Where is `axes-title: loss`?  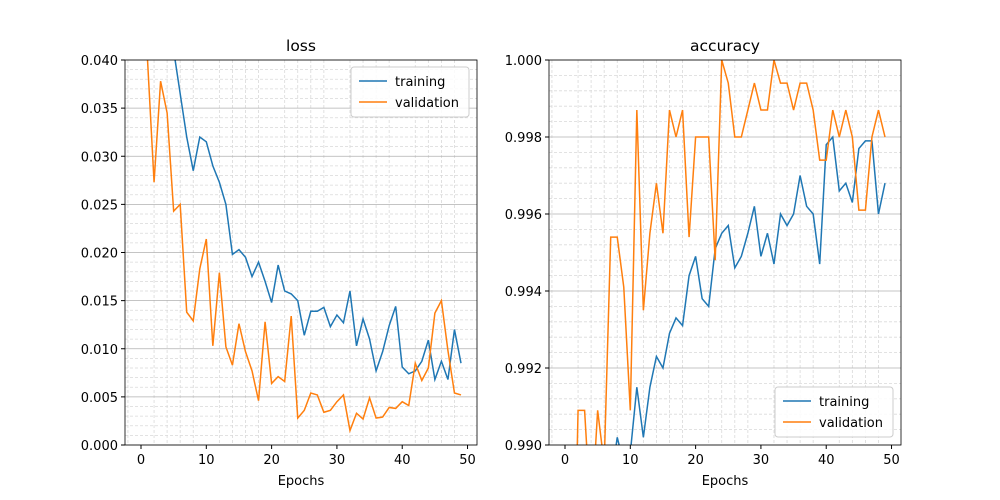
axes-title: loss is located at coordinates (301, 46).